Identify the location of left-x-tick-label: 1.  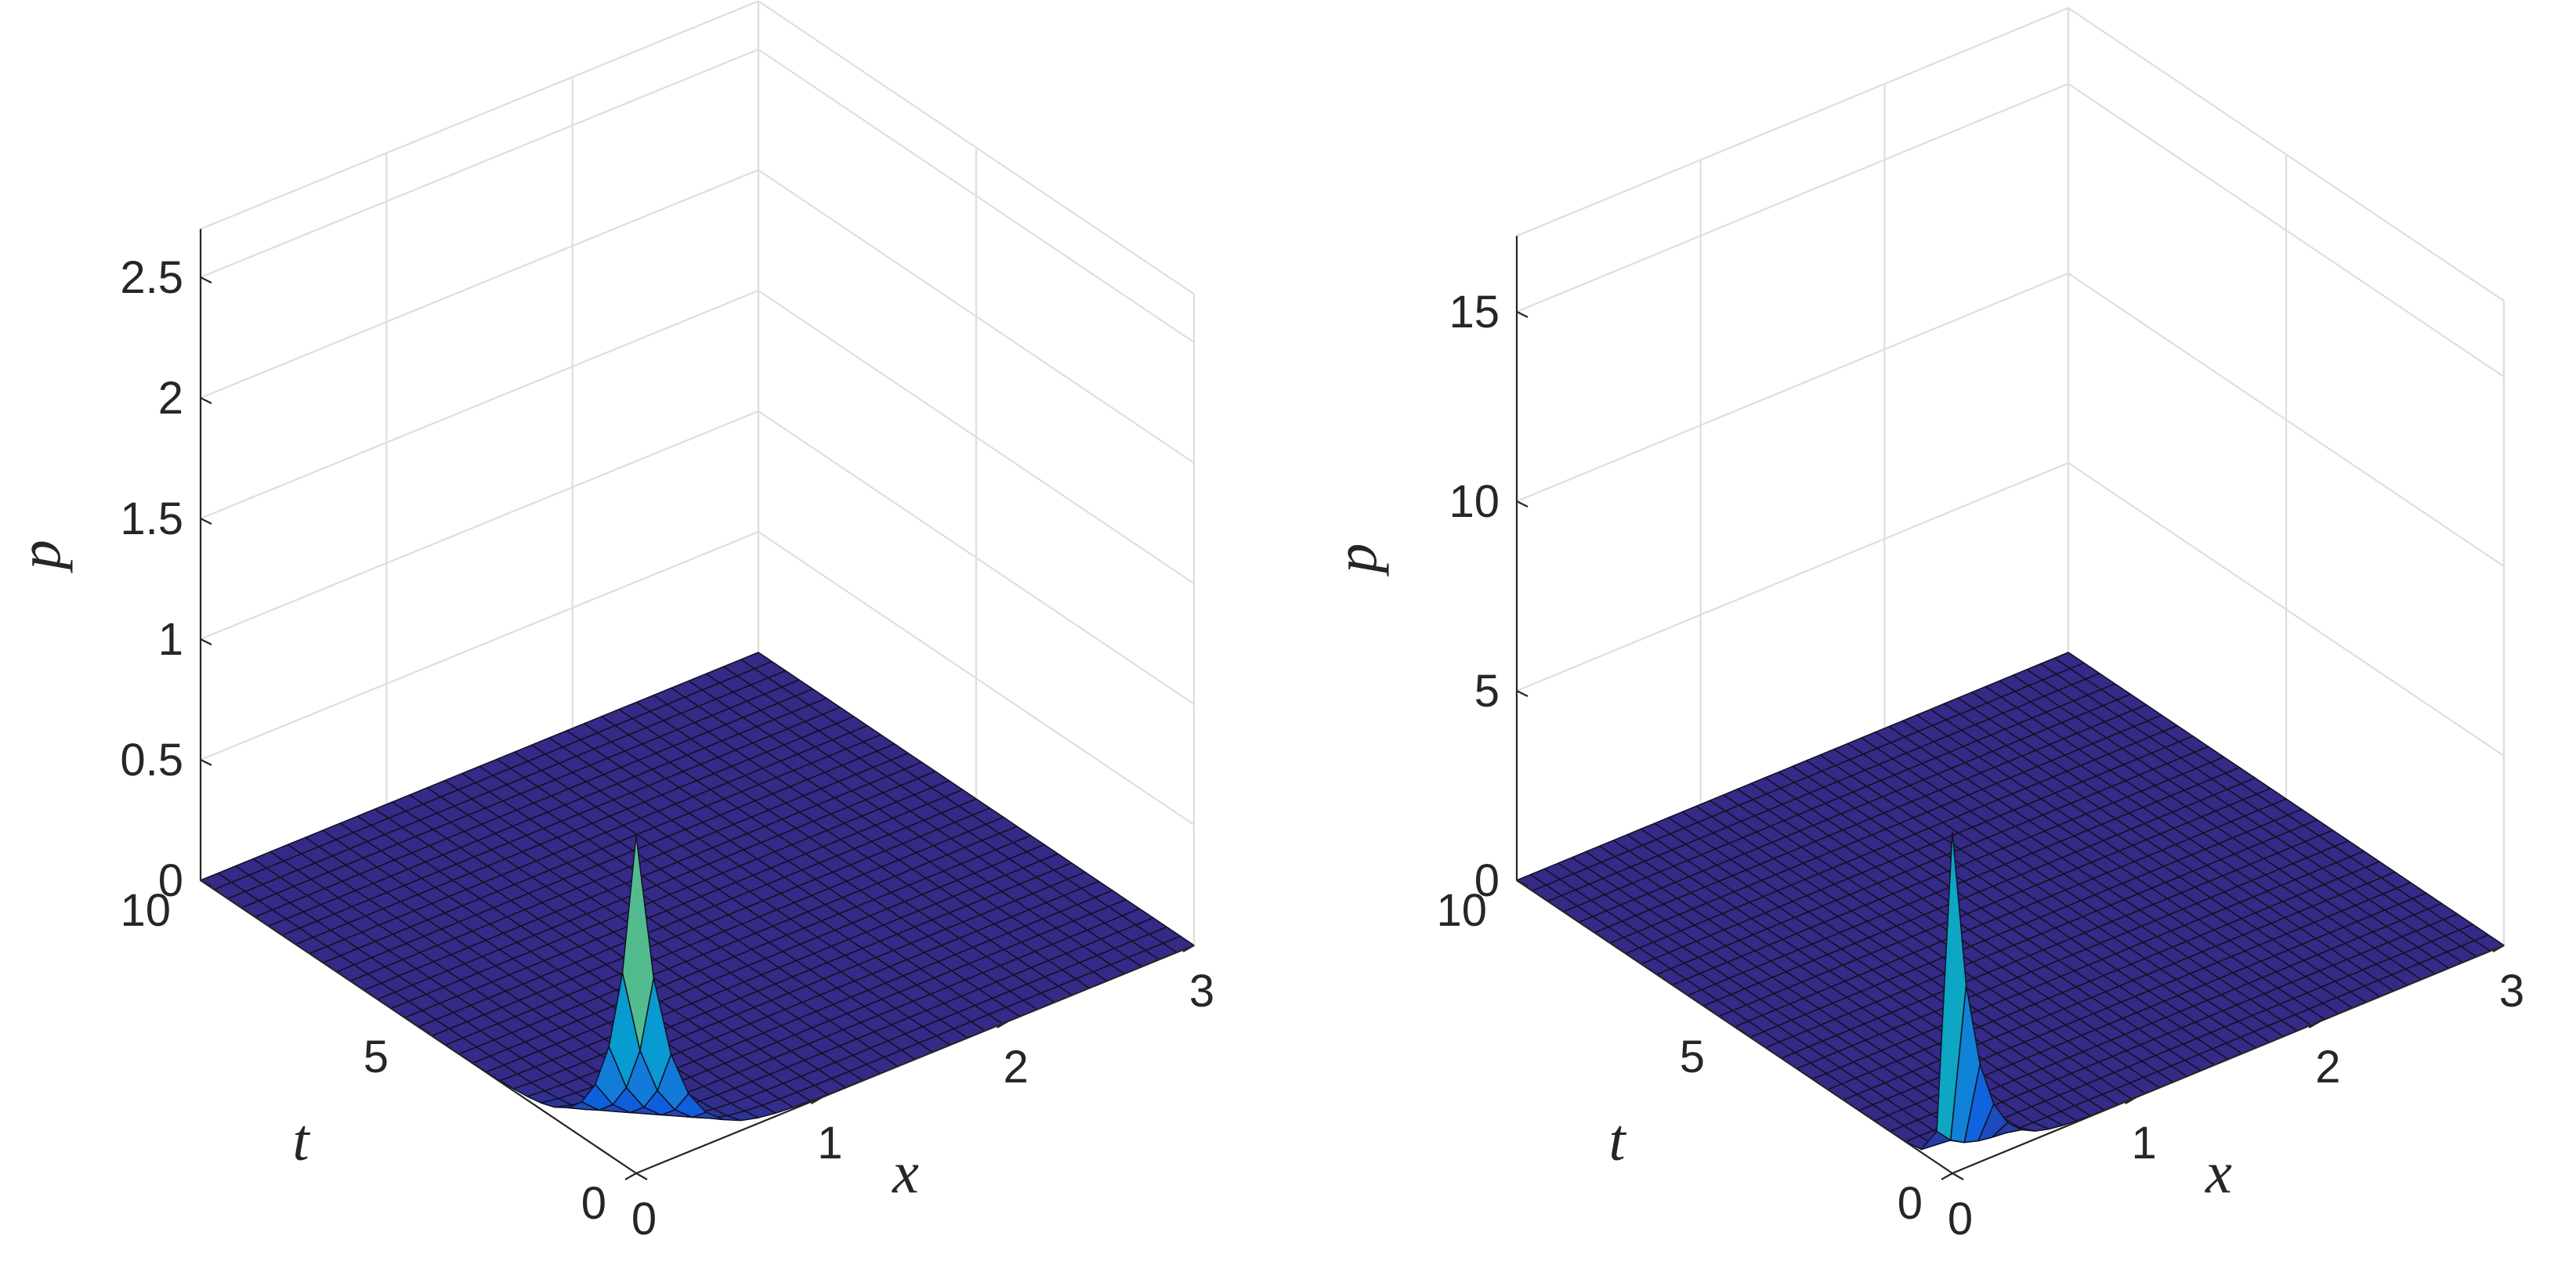
(829, 1144).